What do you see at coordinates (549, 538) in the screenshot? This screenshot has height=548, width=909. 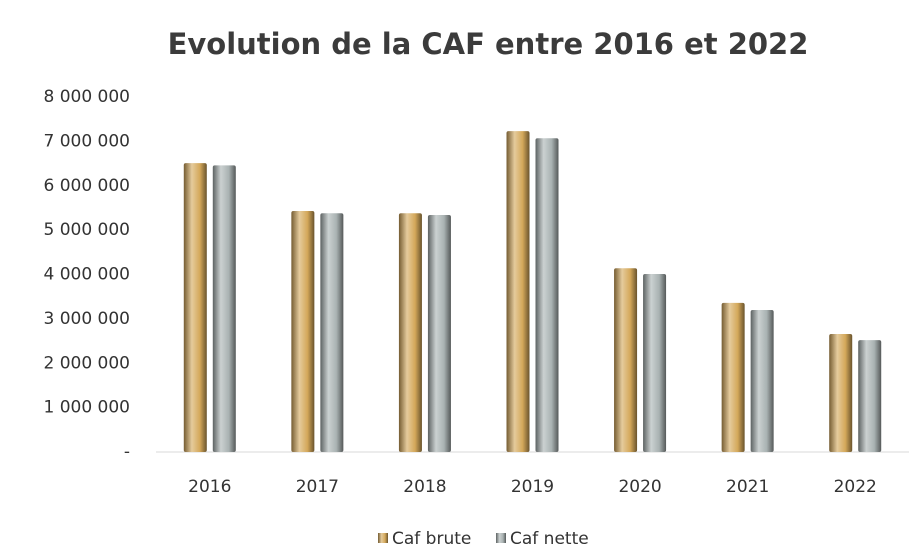 I see `legend-label: Caf nette` at bounding box center [549, 538].